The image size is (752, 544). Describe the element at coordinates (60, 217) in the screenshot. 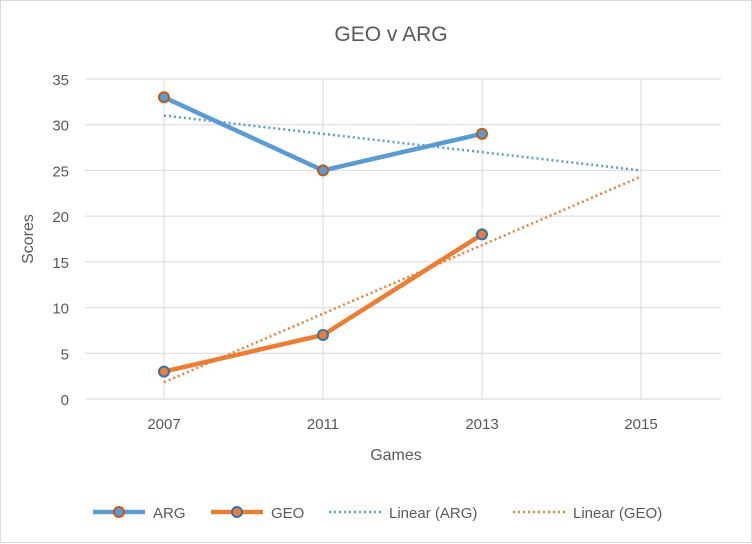

I see `y-tick-label: 20` at that location.